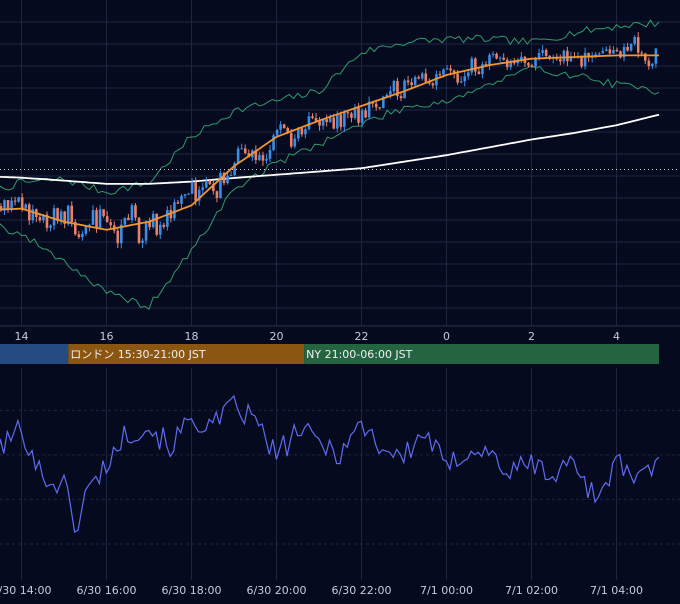  What do you see at coordinates (481, 354) in the screenshot?
I see `session-block` at bounding box center [481, 354].